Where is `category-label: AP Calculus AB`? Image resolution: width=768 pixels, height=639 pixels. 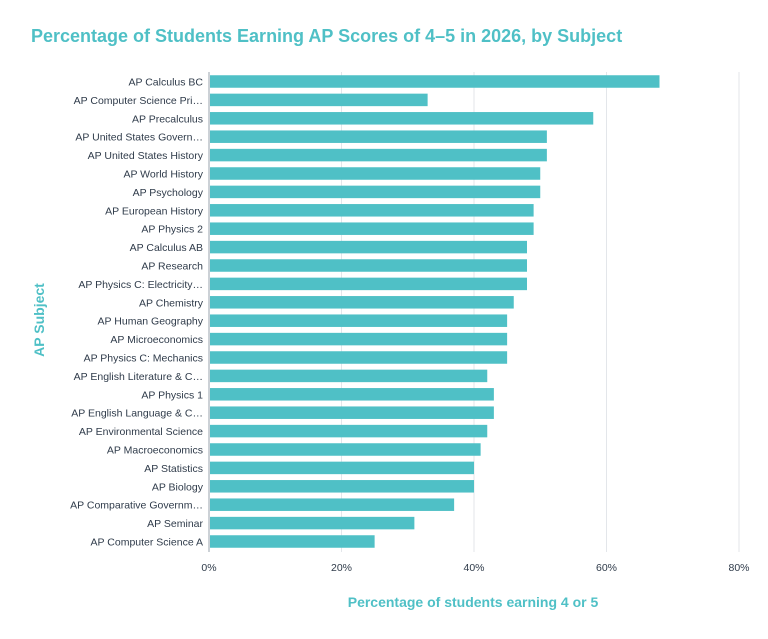 category-label: AP Calculus AB is located at coordinates (166, 248).